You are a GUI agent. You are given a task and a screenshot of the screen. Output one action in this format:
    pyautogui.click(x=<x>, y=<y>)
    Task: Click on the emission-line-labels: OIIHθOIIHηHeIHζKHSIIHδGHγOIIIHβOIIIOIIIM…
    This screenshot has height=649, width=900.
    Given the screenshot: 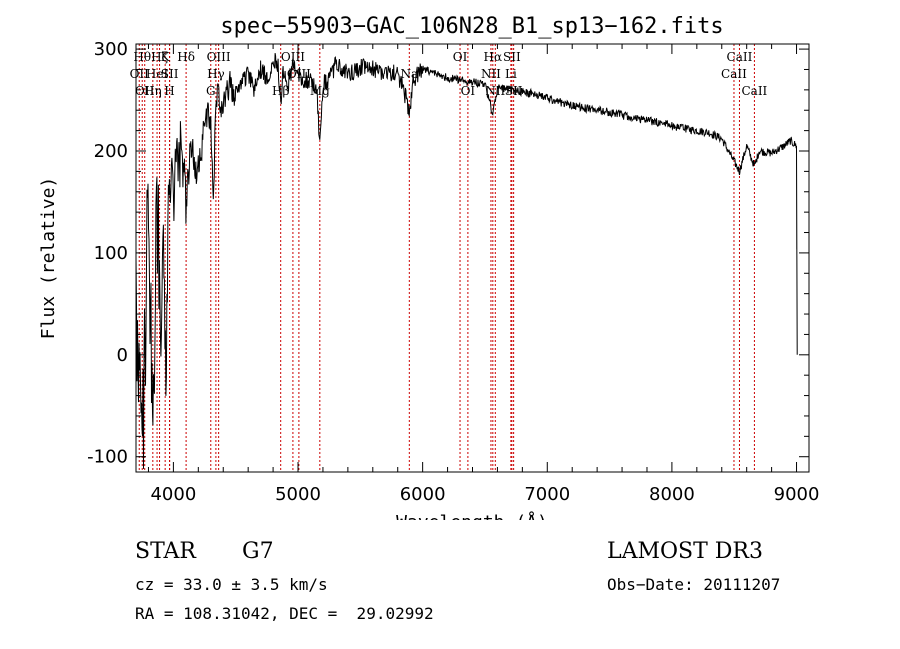 What is the action you would take?
    pyautogui.click(x=449, y=74)
    